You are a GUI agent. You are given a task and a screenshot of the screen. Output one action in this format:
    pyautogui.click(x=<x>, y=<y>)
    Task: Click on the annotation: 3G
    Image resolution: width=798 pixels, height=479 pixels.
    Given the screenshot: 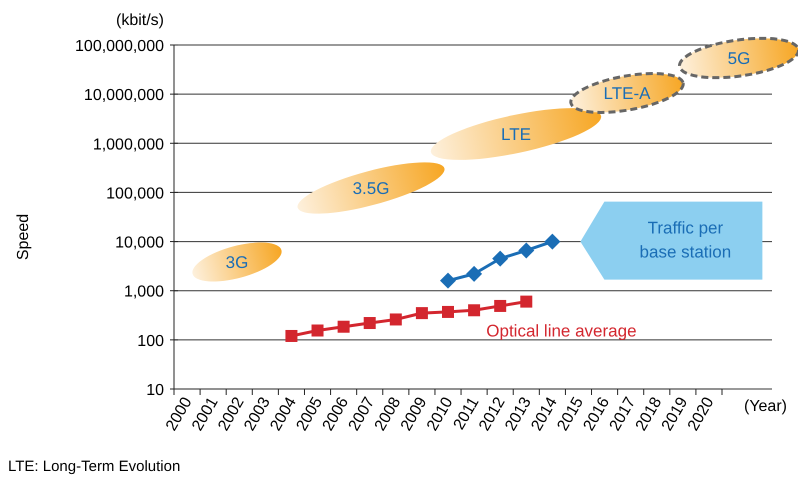 What is the action you would take?
    pyautogui.click(x=237, y=262)
    